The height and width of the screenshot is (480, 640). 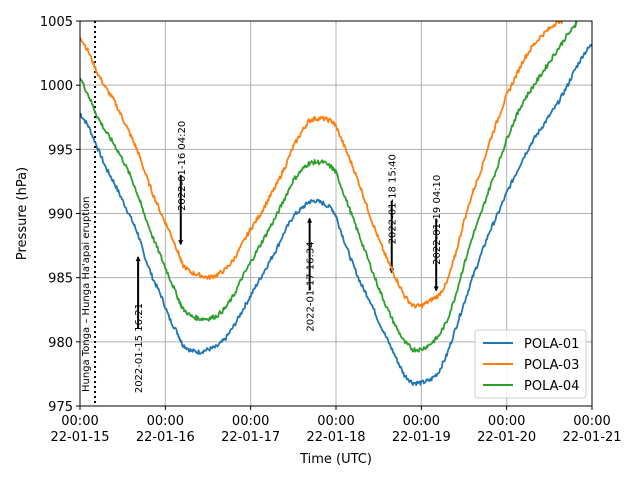 I want to click on legend-item-pola-01: POLA-01, so click(x=531, y=344).